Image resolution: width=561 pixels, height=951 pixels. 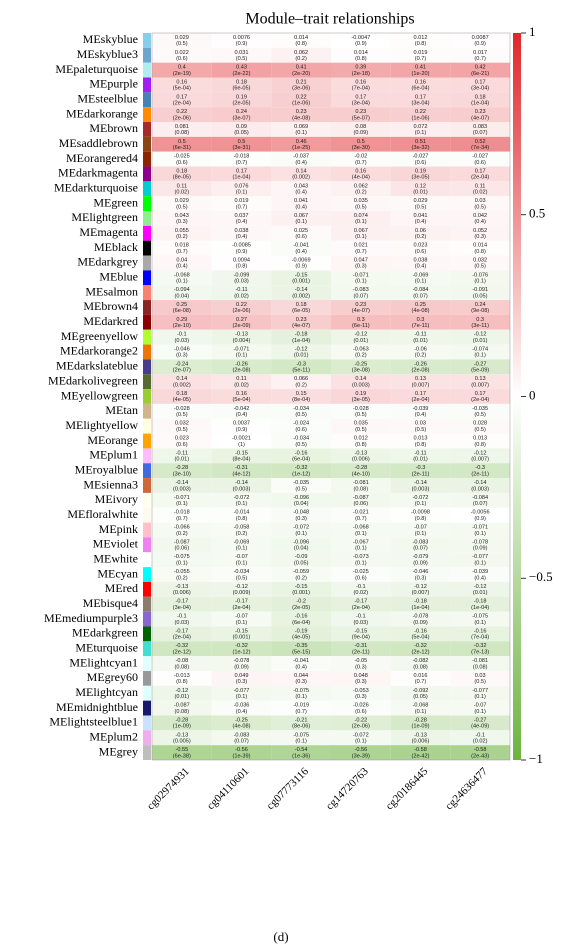 What do you see at coordinates (301, 68) in the screenshot?
I see `cell-value: 0.41` at bounding box center [301, 68].